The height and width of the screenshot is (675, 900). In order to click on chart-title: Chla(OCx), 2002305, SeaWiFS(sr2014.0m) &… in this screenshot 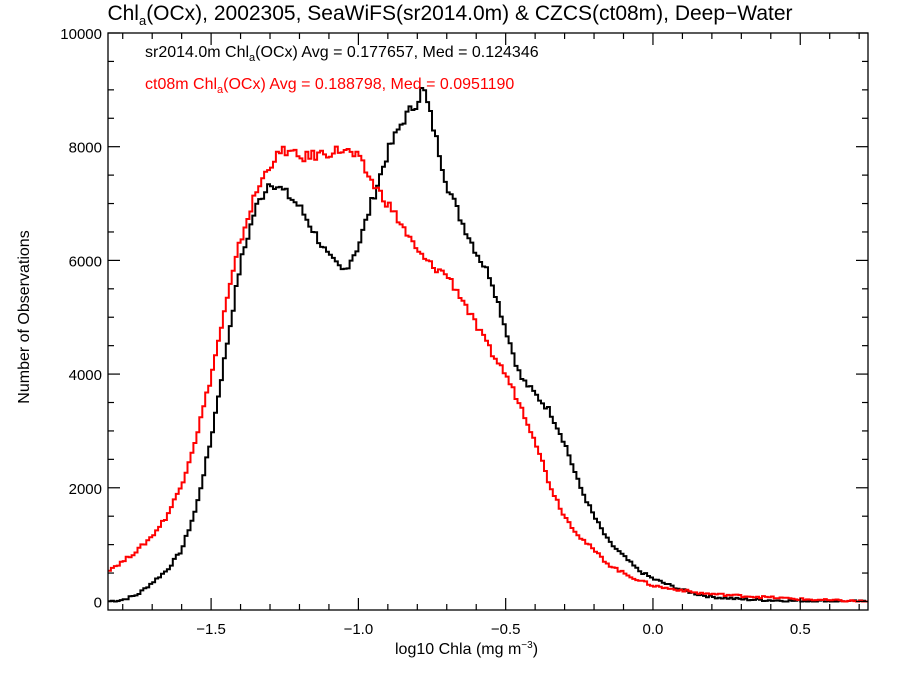, I will do `click(450, 15)`.